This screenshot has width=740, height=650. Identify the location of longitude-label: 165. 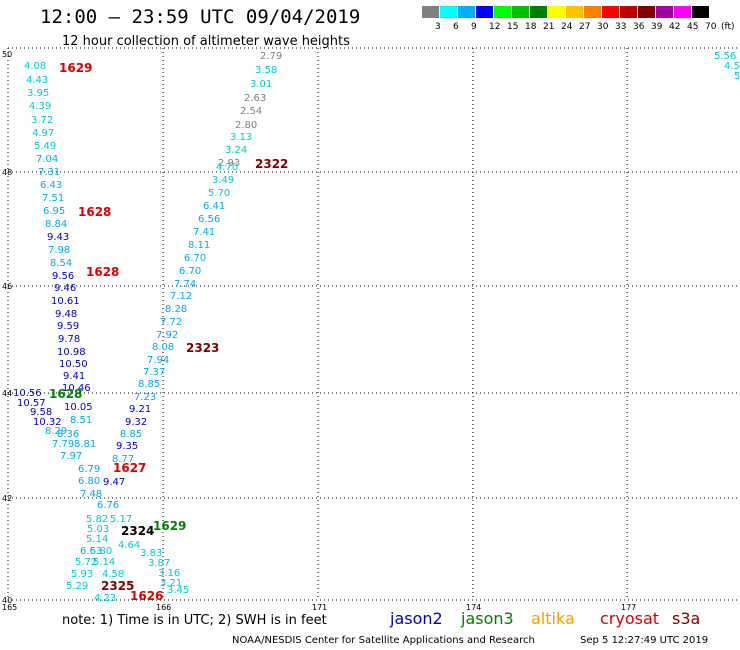
(10, 607).